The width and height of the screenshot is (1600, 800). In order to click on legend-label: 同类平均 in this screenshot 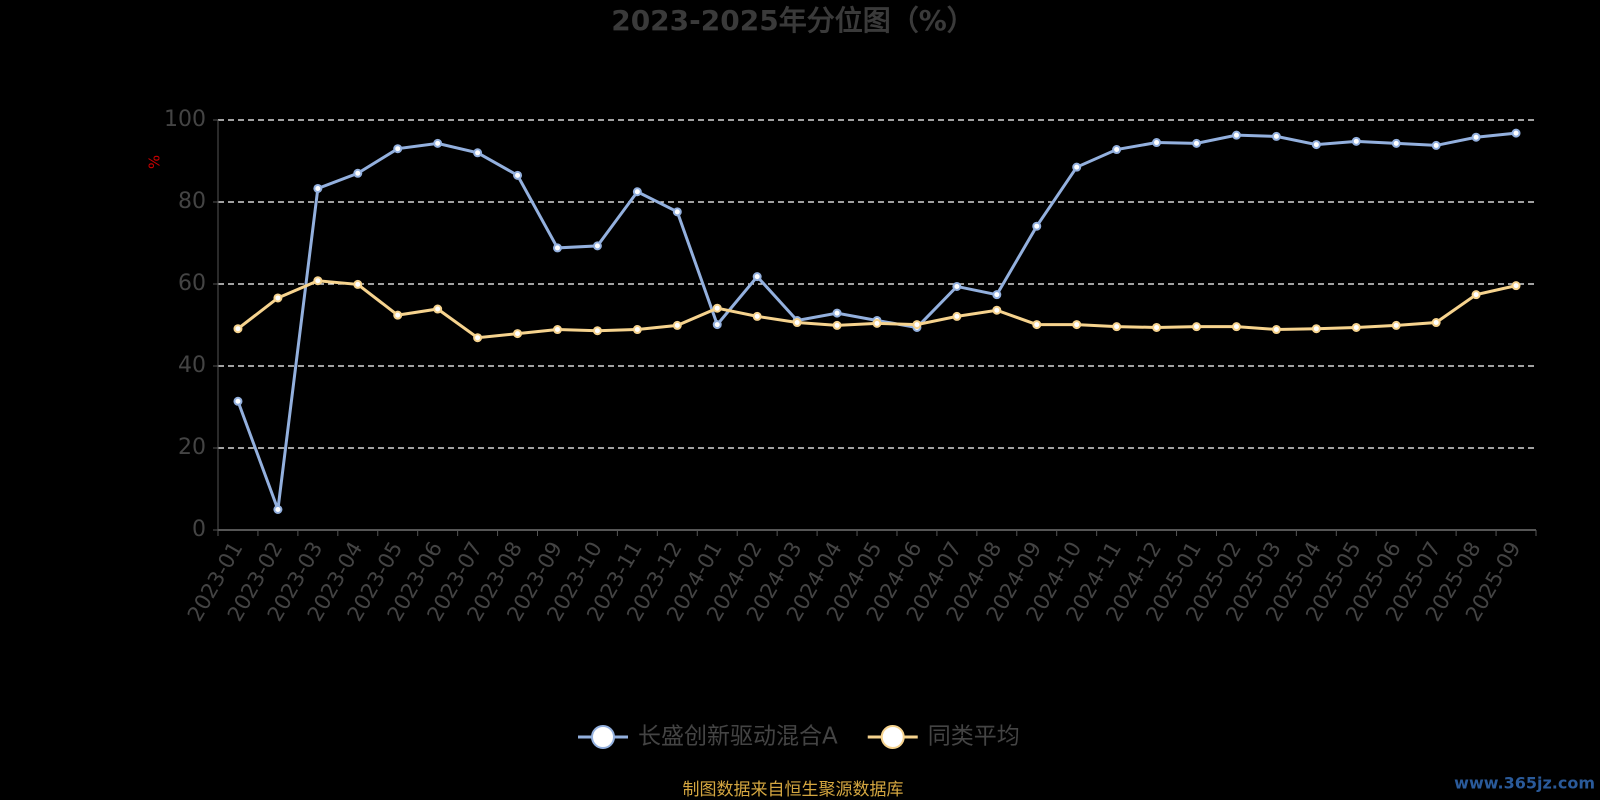, I will do `click(974, 737)`.